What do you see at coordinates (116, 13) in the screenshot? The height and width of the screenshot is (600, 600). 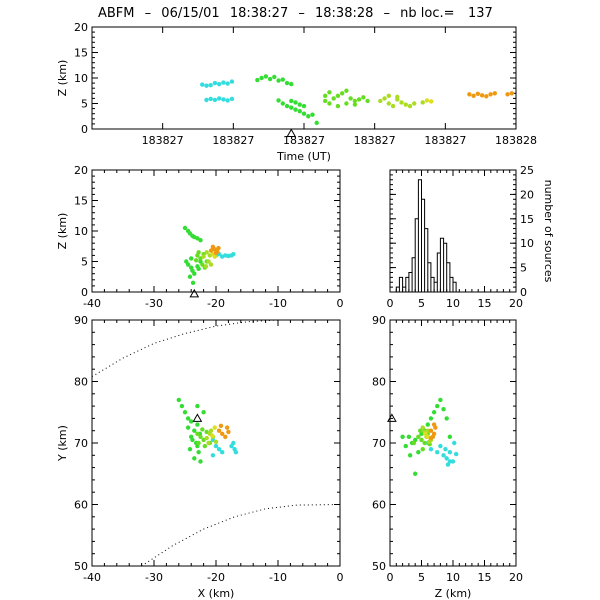 I see `title-station: ABFM` at bounding box center [116, 13].